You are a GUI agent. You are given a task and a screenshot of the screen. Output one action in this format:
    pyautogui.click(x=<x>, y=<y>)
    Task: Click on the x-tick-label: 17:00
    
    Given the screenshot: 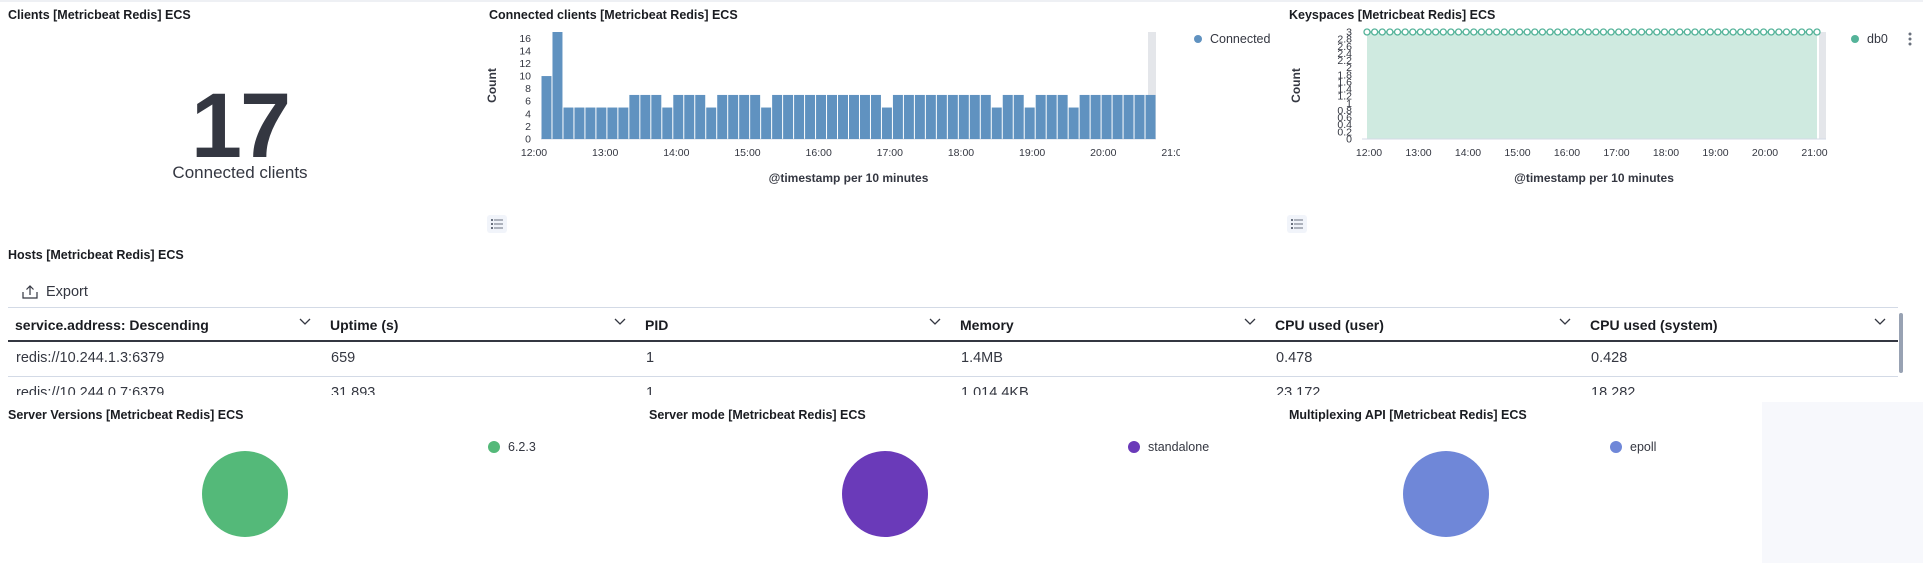 What is the action you would take?
    pyautogui.click(x=1616, y=153)
    